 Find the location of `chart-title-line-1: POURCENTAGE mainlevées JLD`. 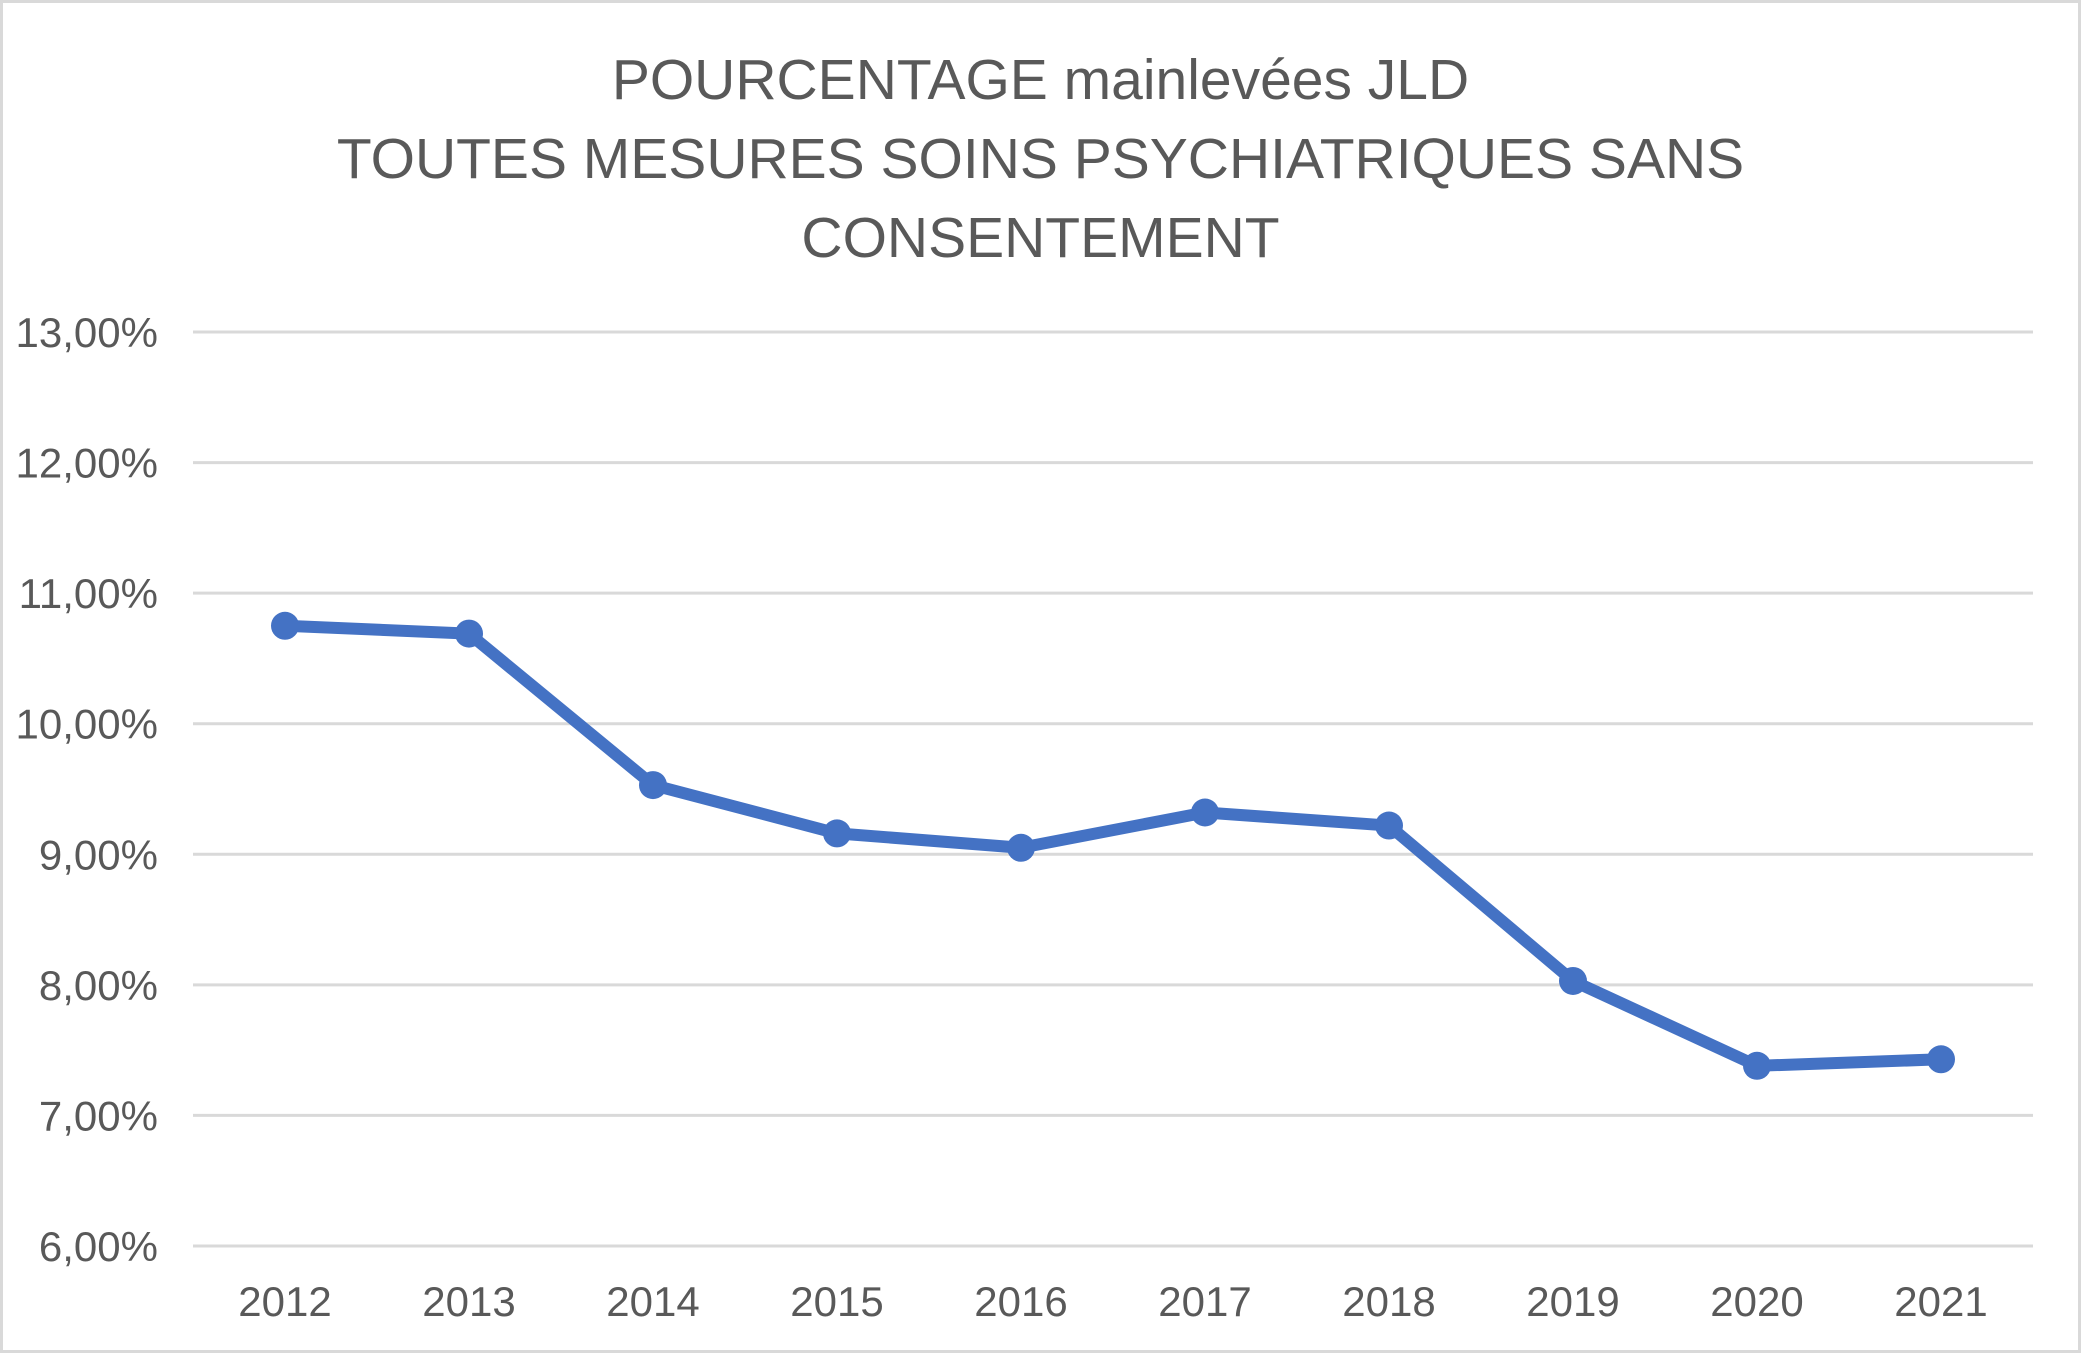

chart-title-line-1: POURCENTAGE mainlevées JLD is located at coordinates (1040, 80).